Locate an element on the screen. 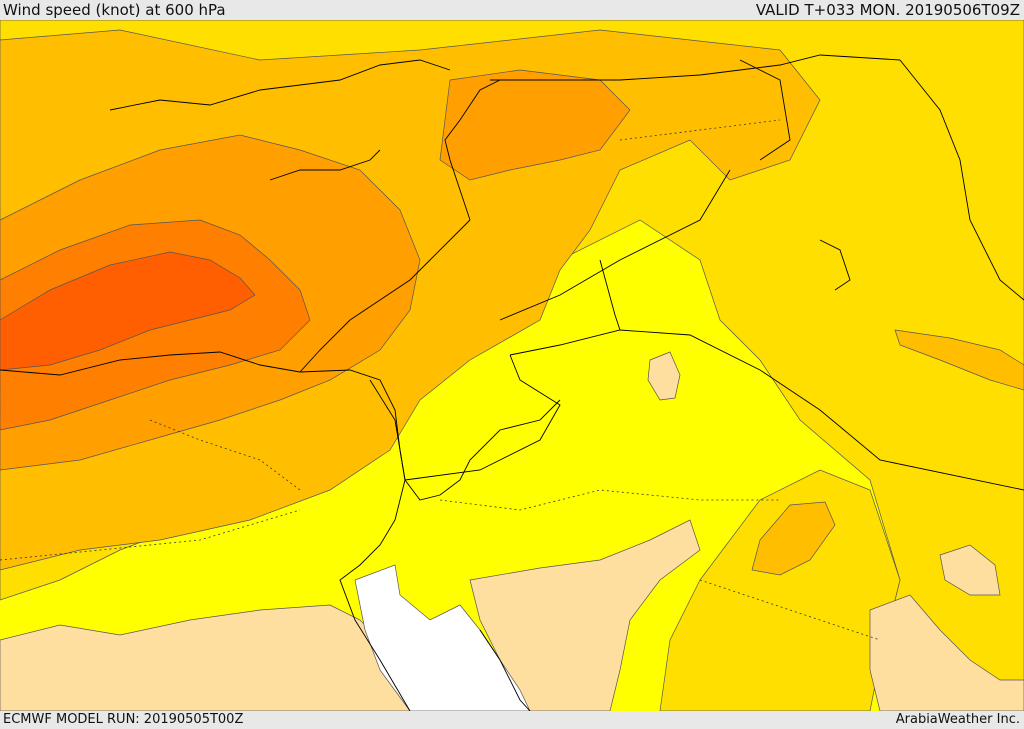 Image resolution: width=1024 pixels, height=729 pixels. band-light-southeast is located at coordinates (946, 652).